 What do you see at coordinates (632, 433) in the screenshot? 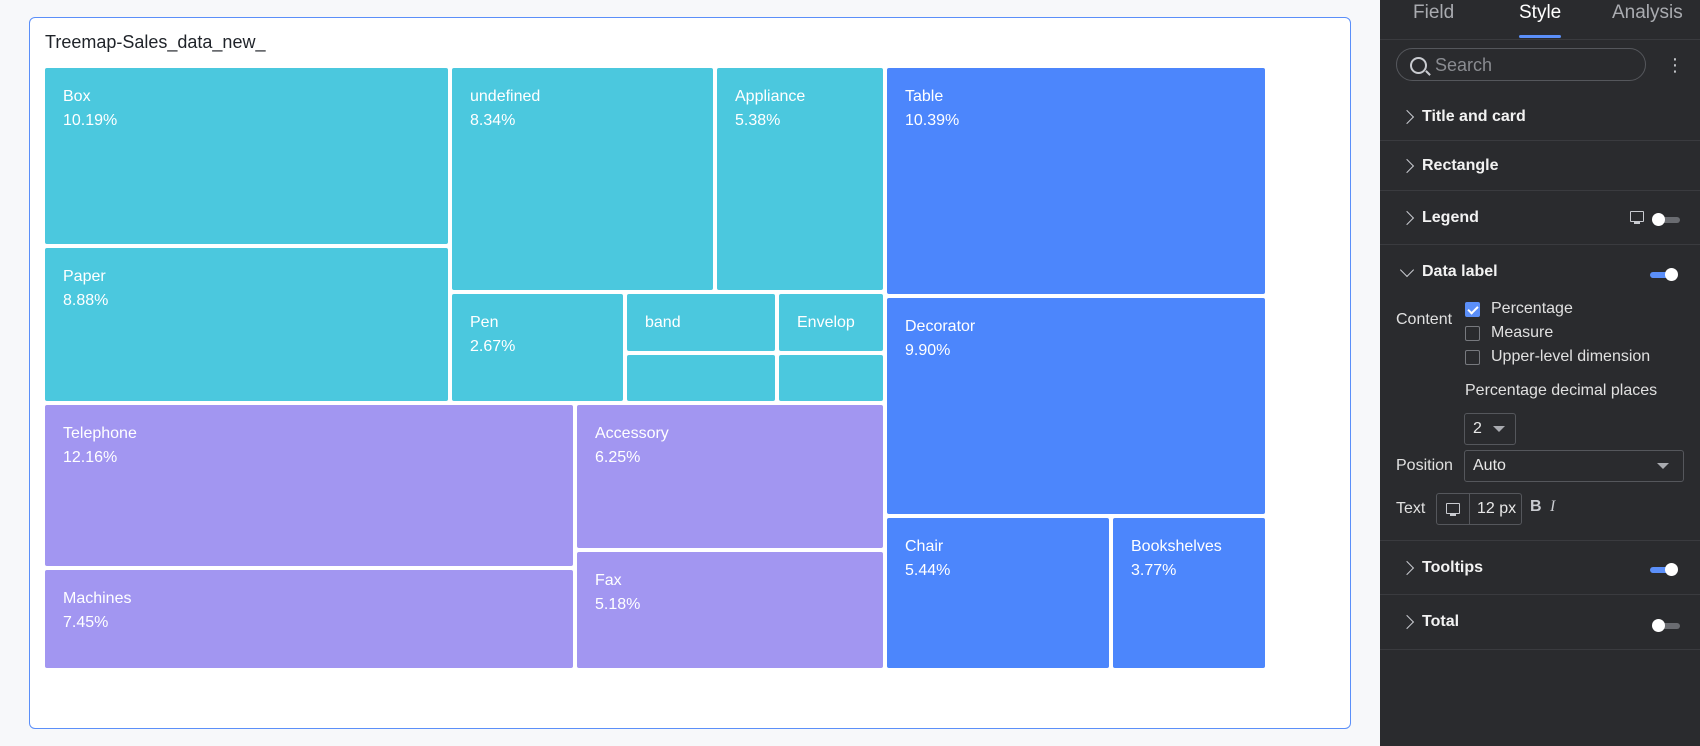
I see `tile-label: Accessory` at bounding box center [632, 433].